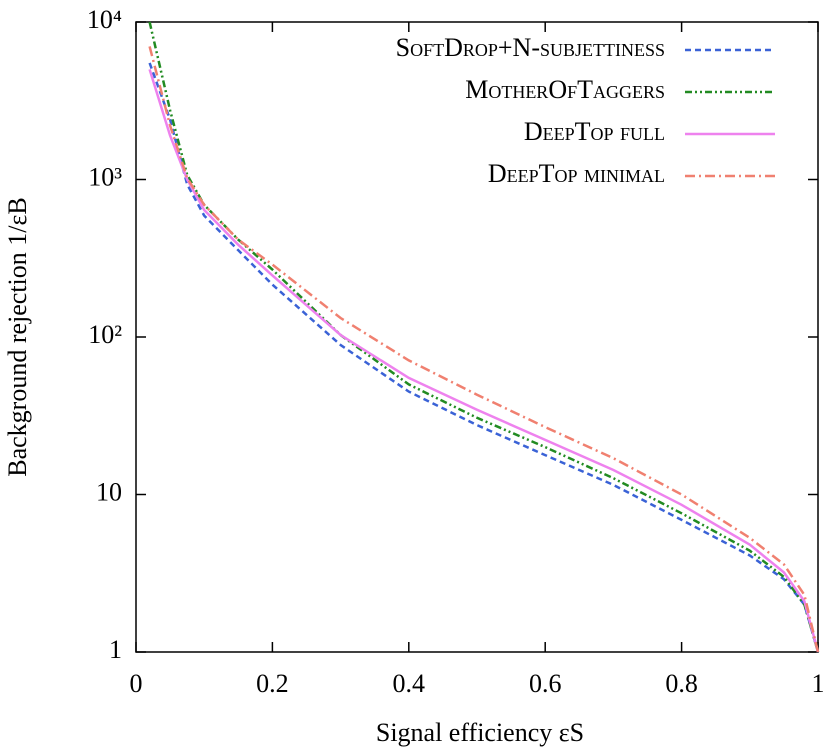 This screenshot has height=753, width=830. Describe the element at coordinates (681, 683) in the screenshot. I see `x-tick-label: 0.8` at that location.